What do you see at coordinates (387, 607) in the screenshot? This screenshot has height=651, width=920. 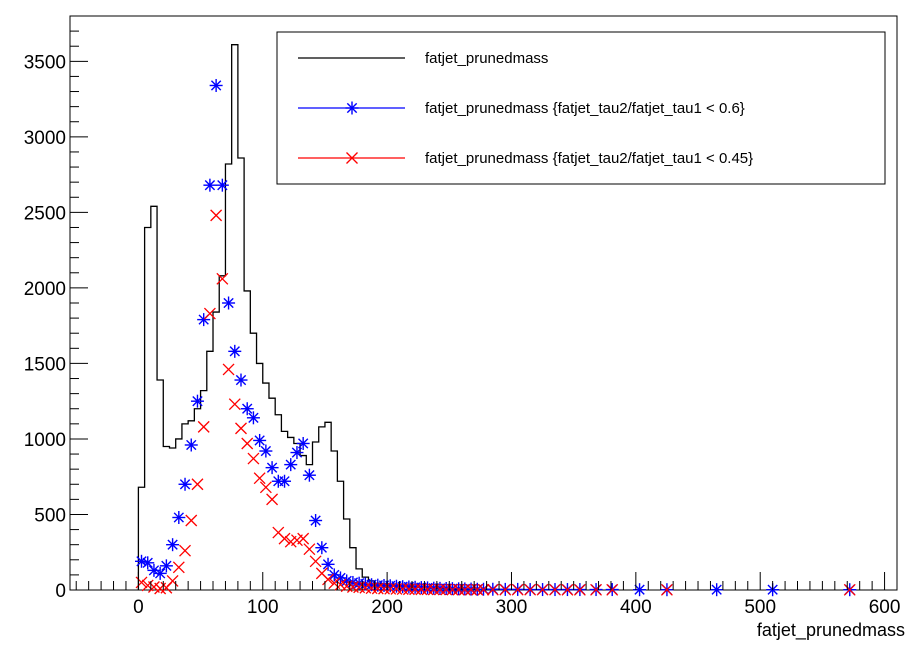 I see `x-tick-label: 200` at bounding box center [387, 607].